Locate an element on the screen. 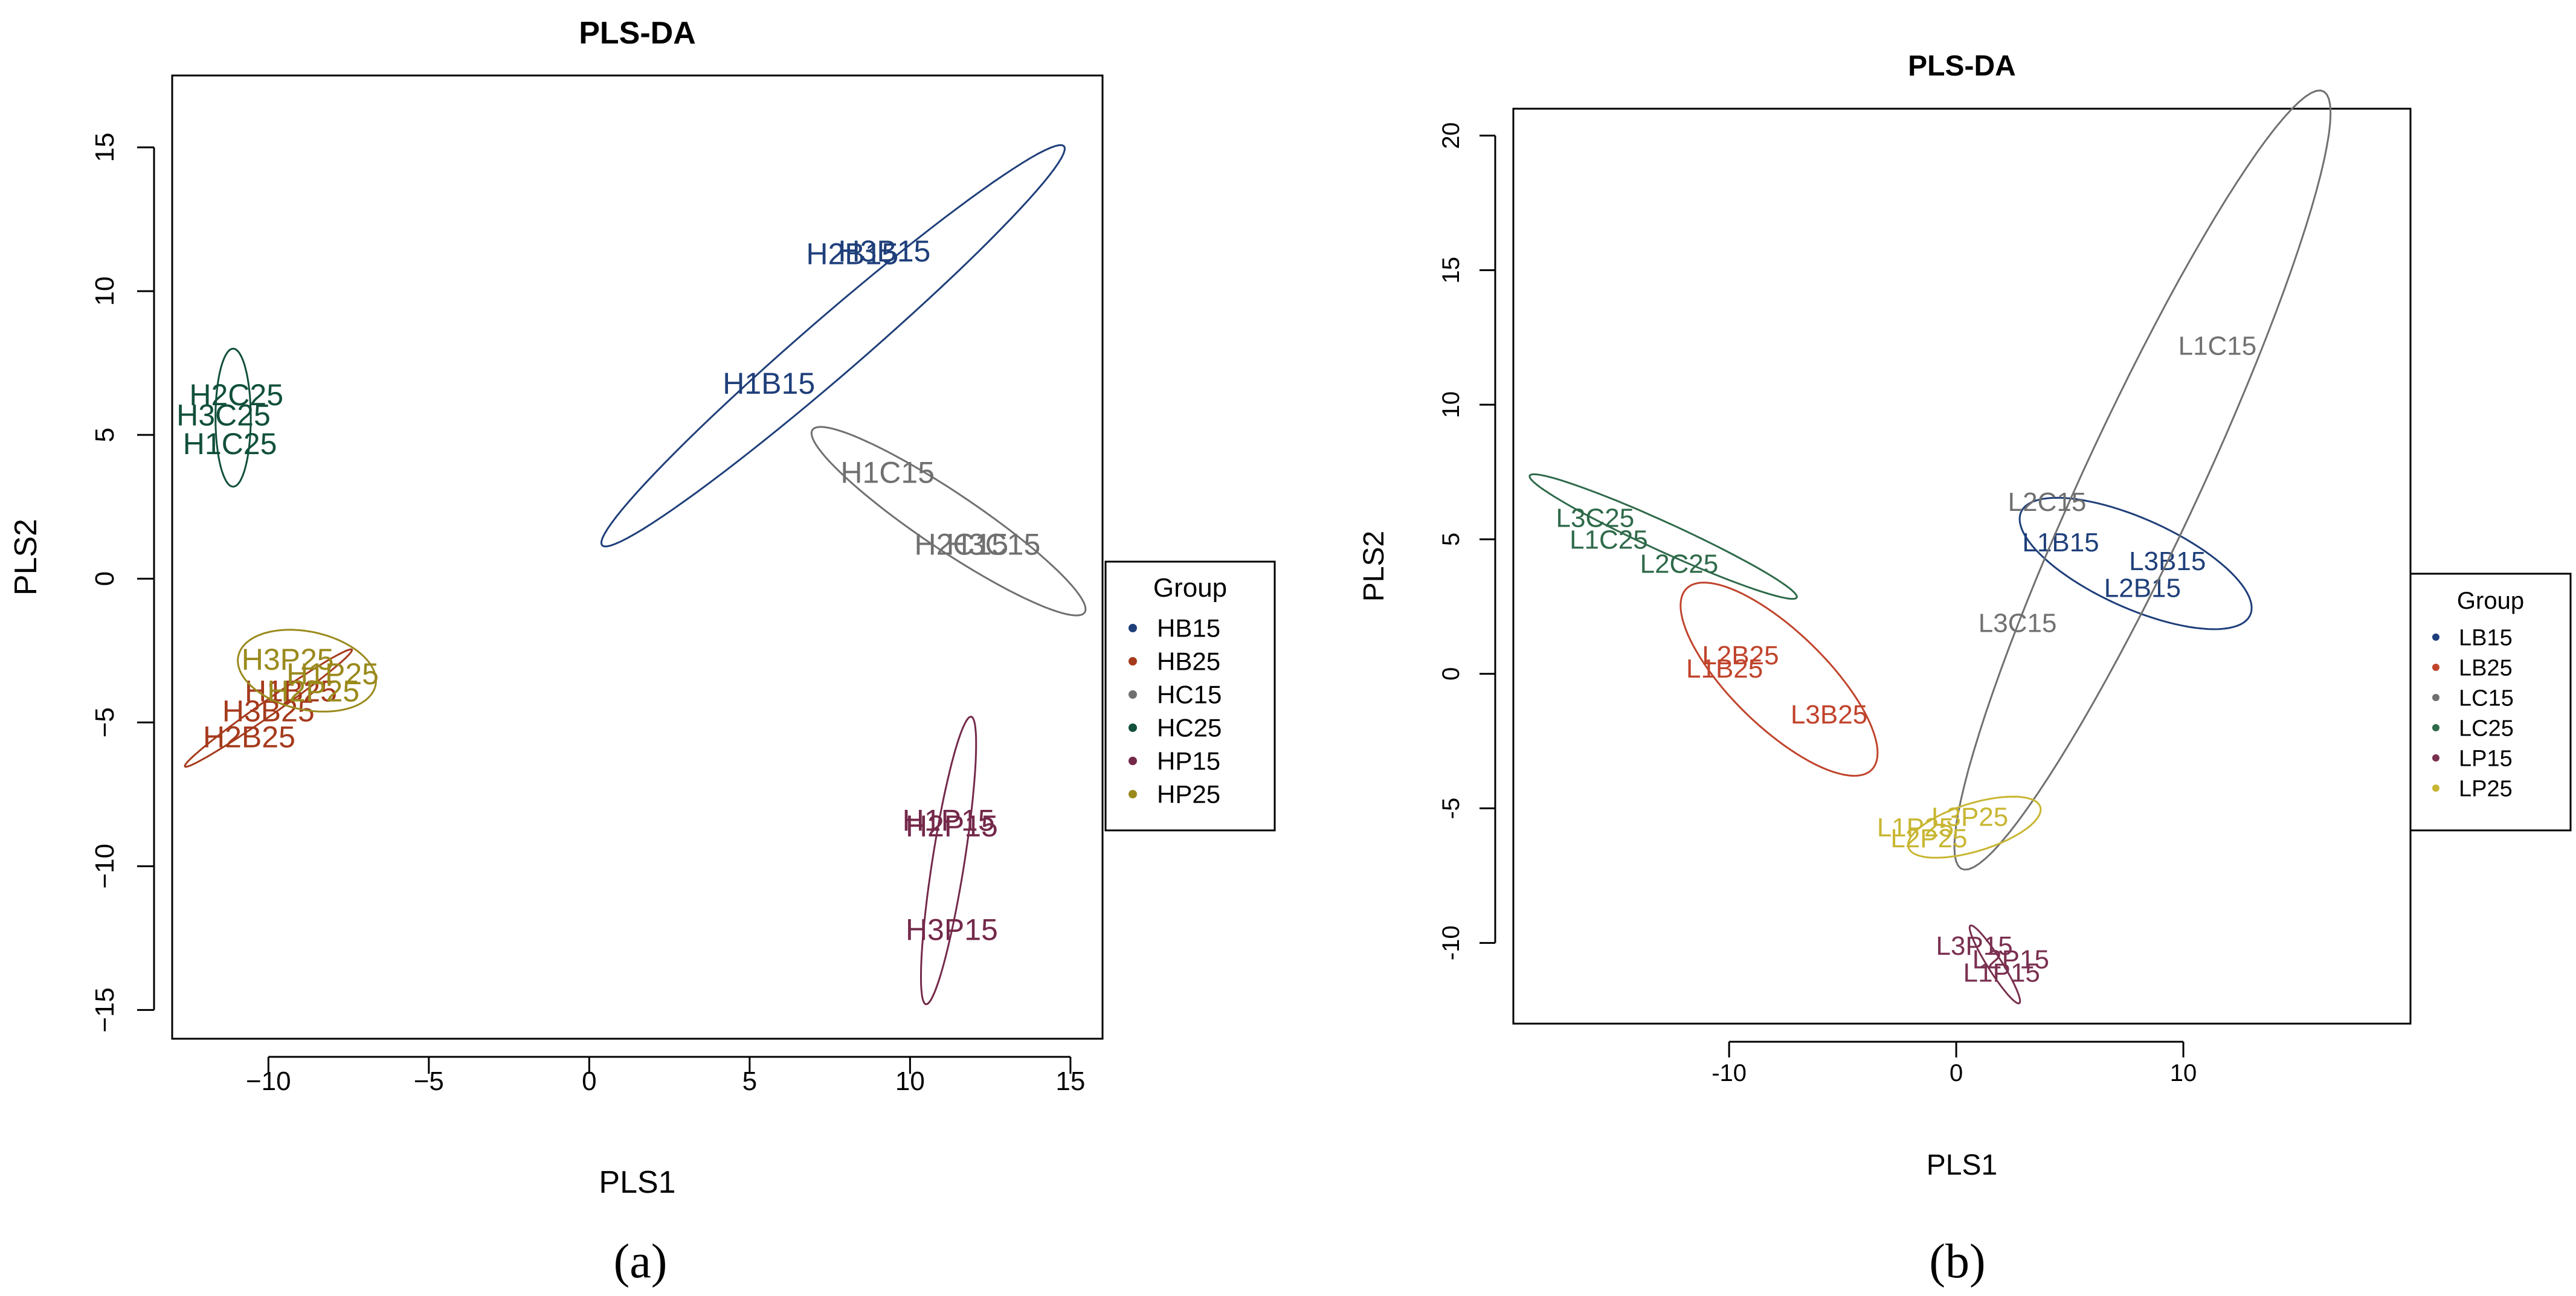 This screenshot has height=1296, width=2576. point-label: H2B25 is located at coordinates (249, 737).